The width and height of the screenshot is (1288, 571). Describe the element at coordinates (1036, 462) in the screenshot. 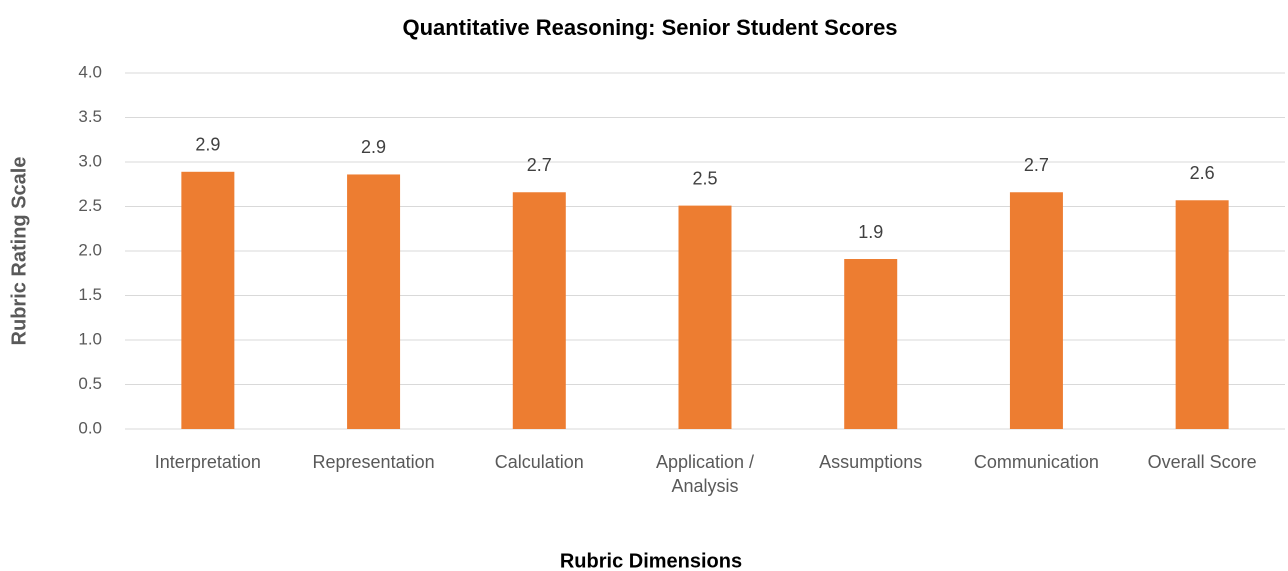

I see `x-tick-label: Communication` at that location.